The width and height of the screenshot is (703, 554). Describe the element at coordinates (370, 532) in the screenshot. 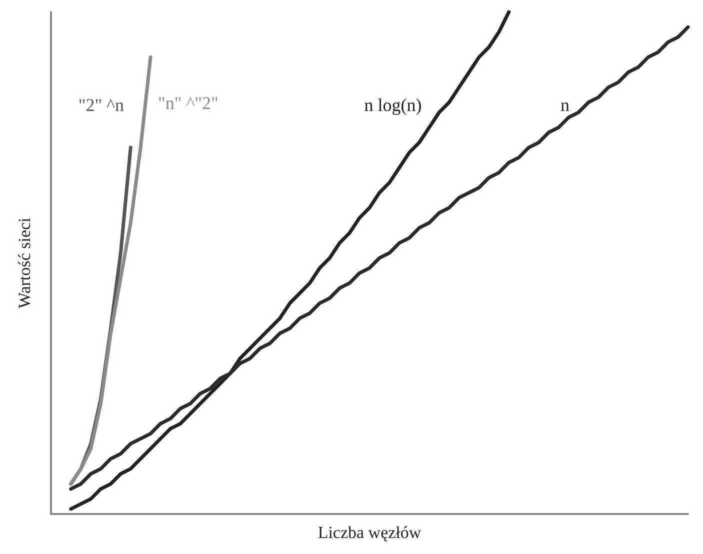

I see `x-axis-title: Liczba węzłów` at that location.